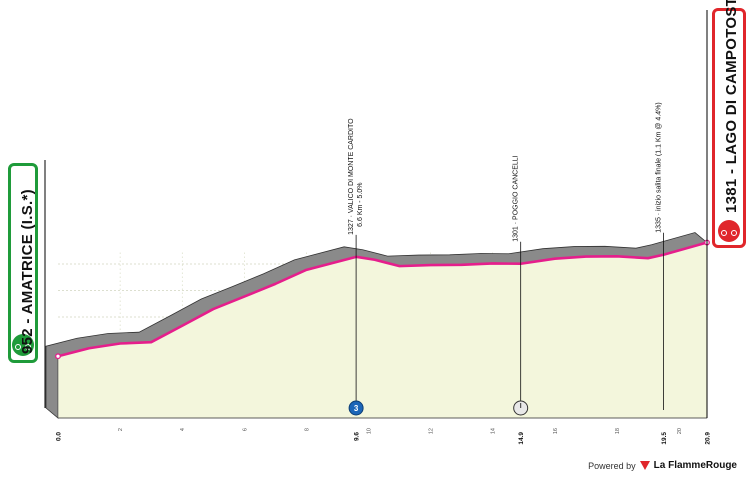 The width and height of the screenshot is (751, 477). I want to click on x-tick-label: 12, so click(432, 431).